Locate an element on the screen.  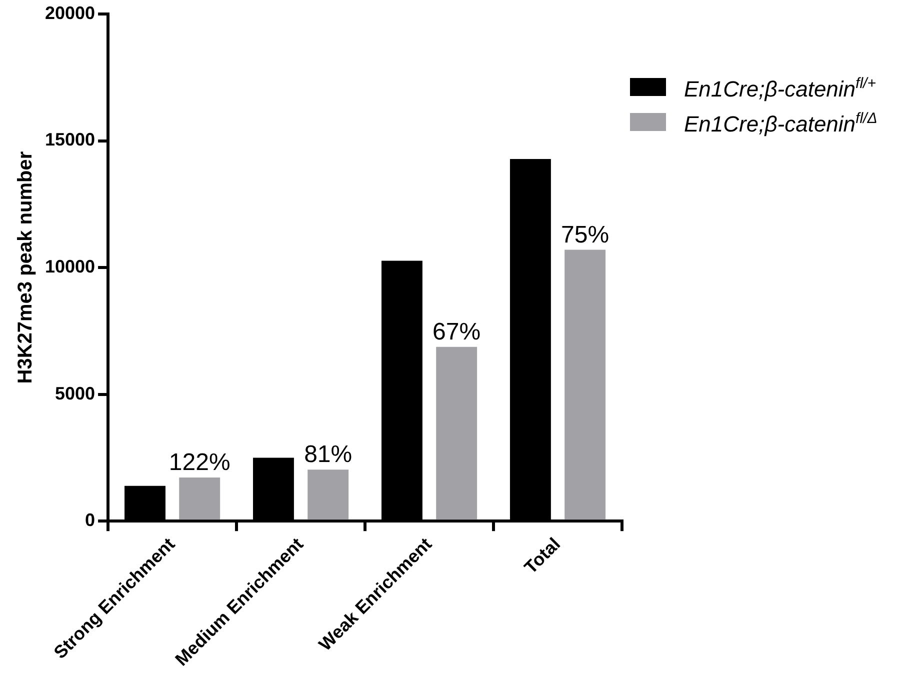
annotation: 122% is located at coordinates (199, 462).